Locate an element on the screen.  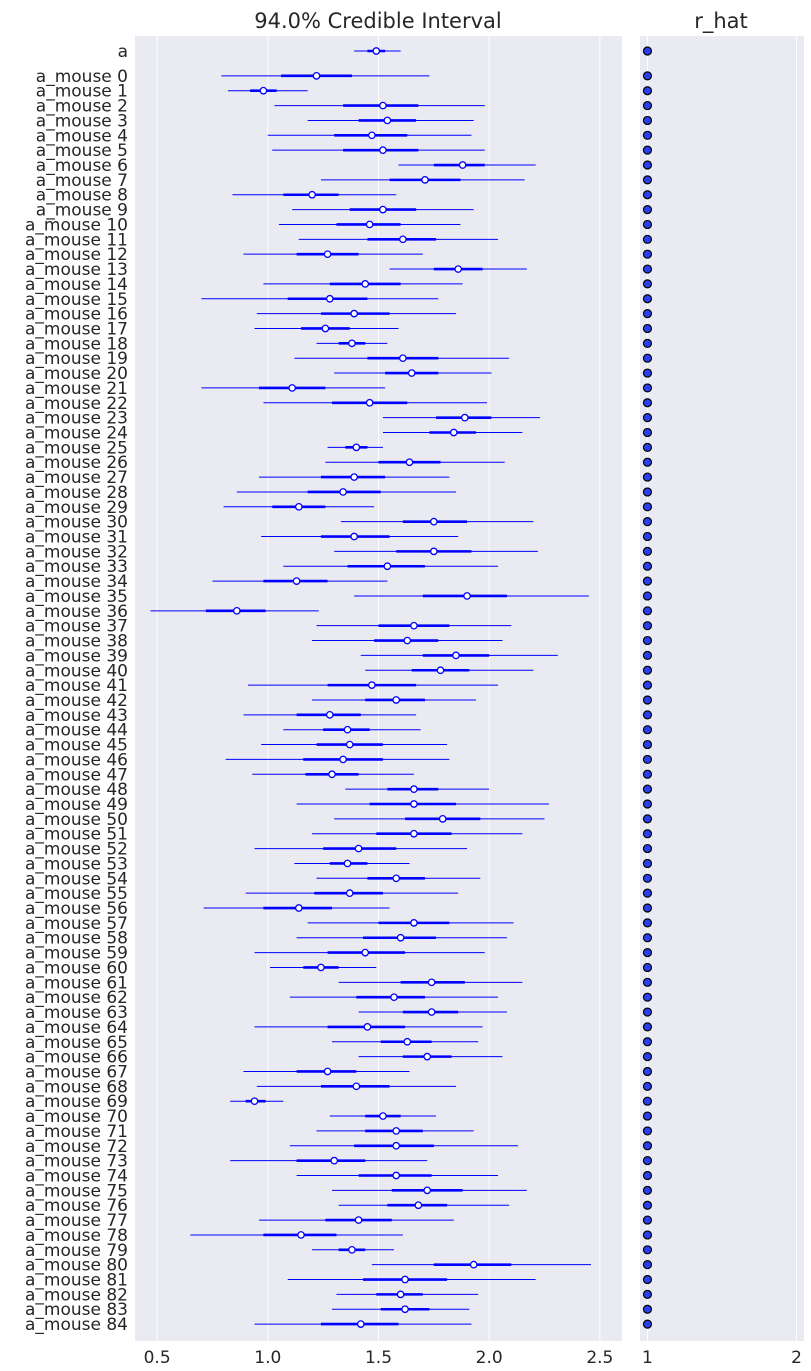
parameter-label: a_mouse 75 is located at coordinates (76, 1191).